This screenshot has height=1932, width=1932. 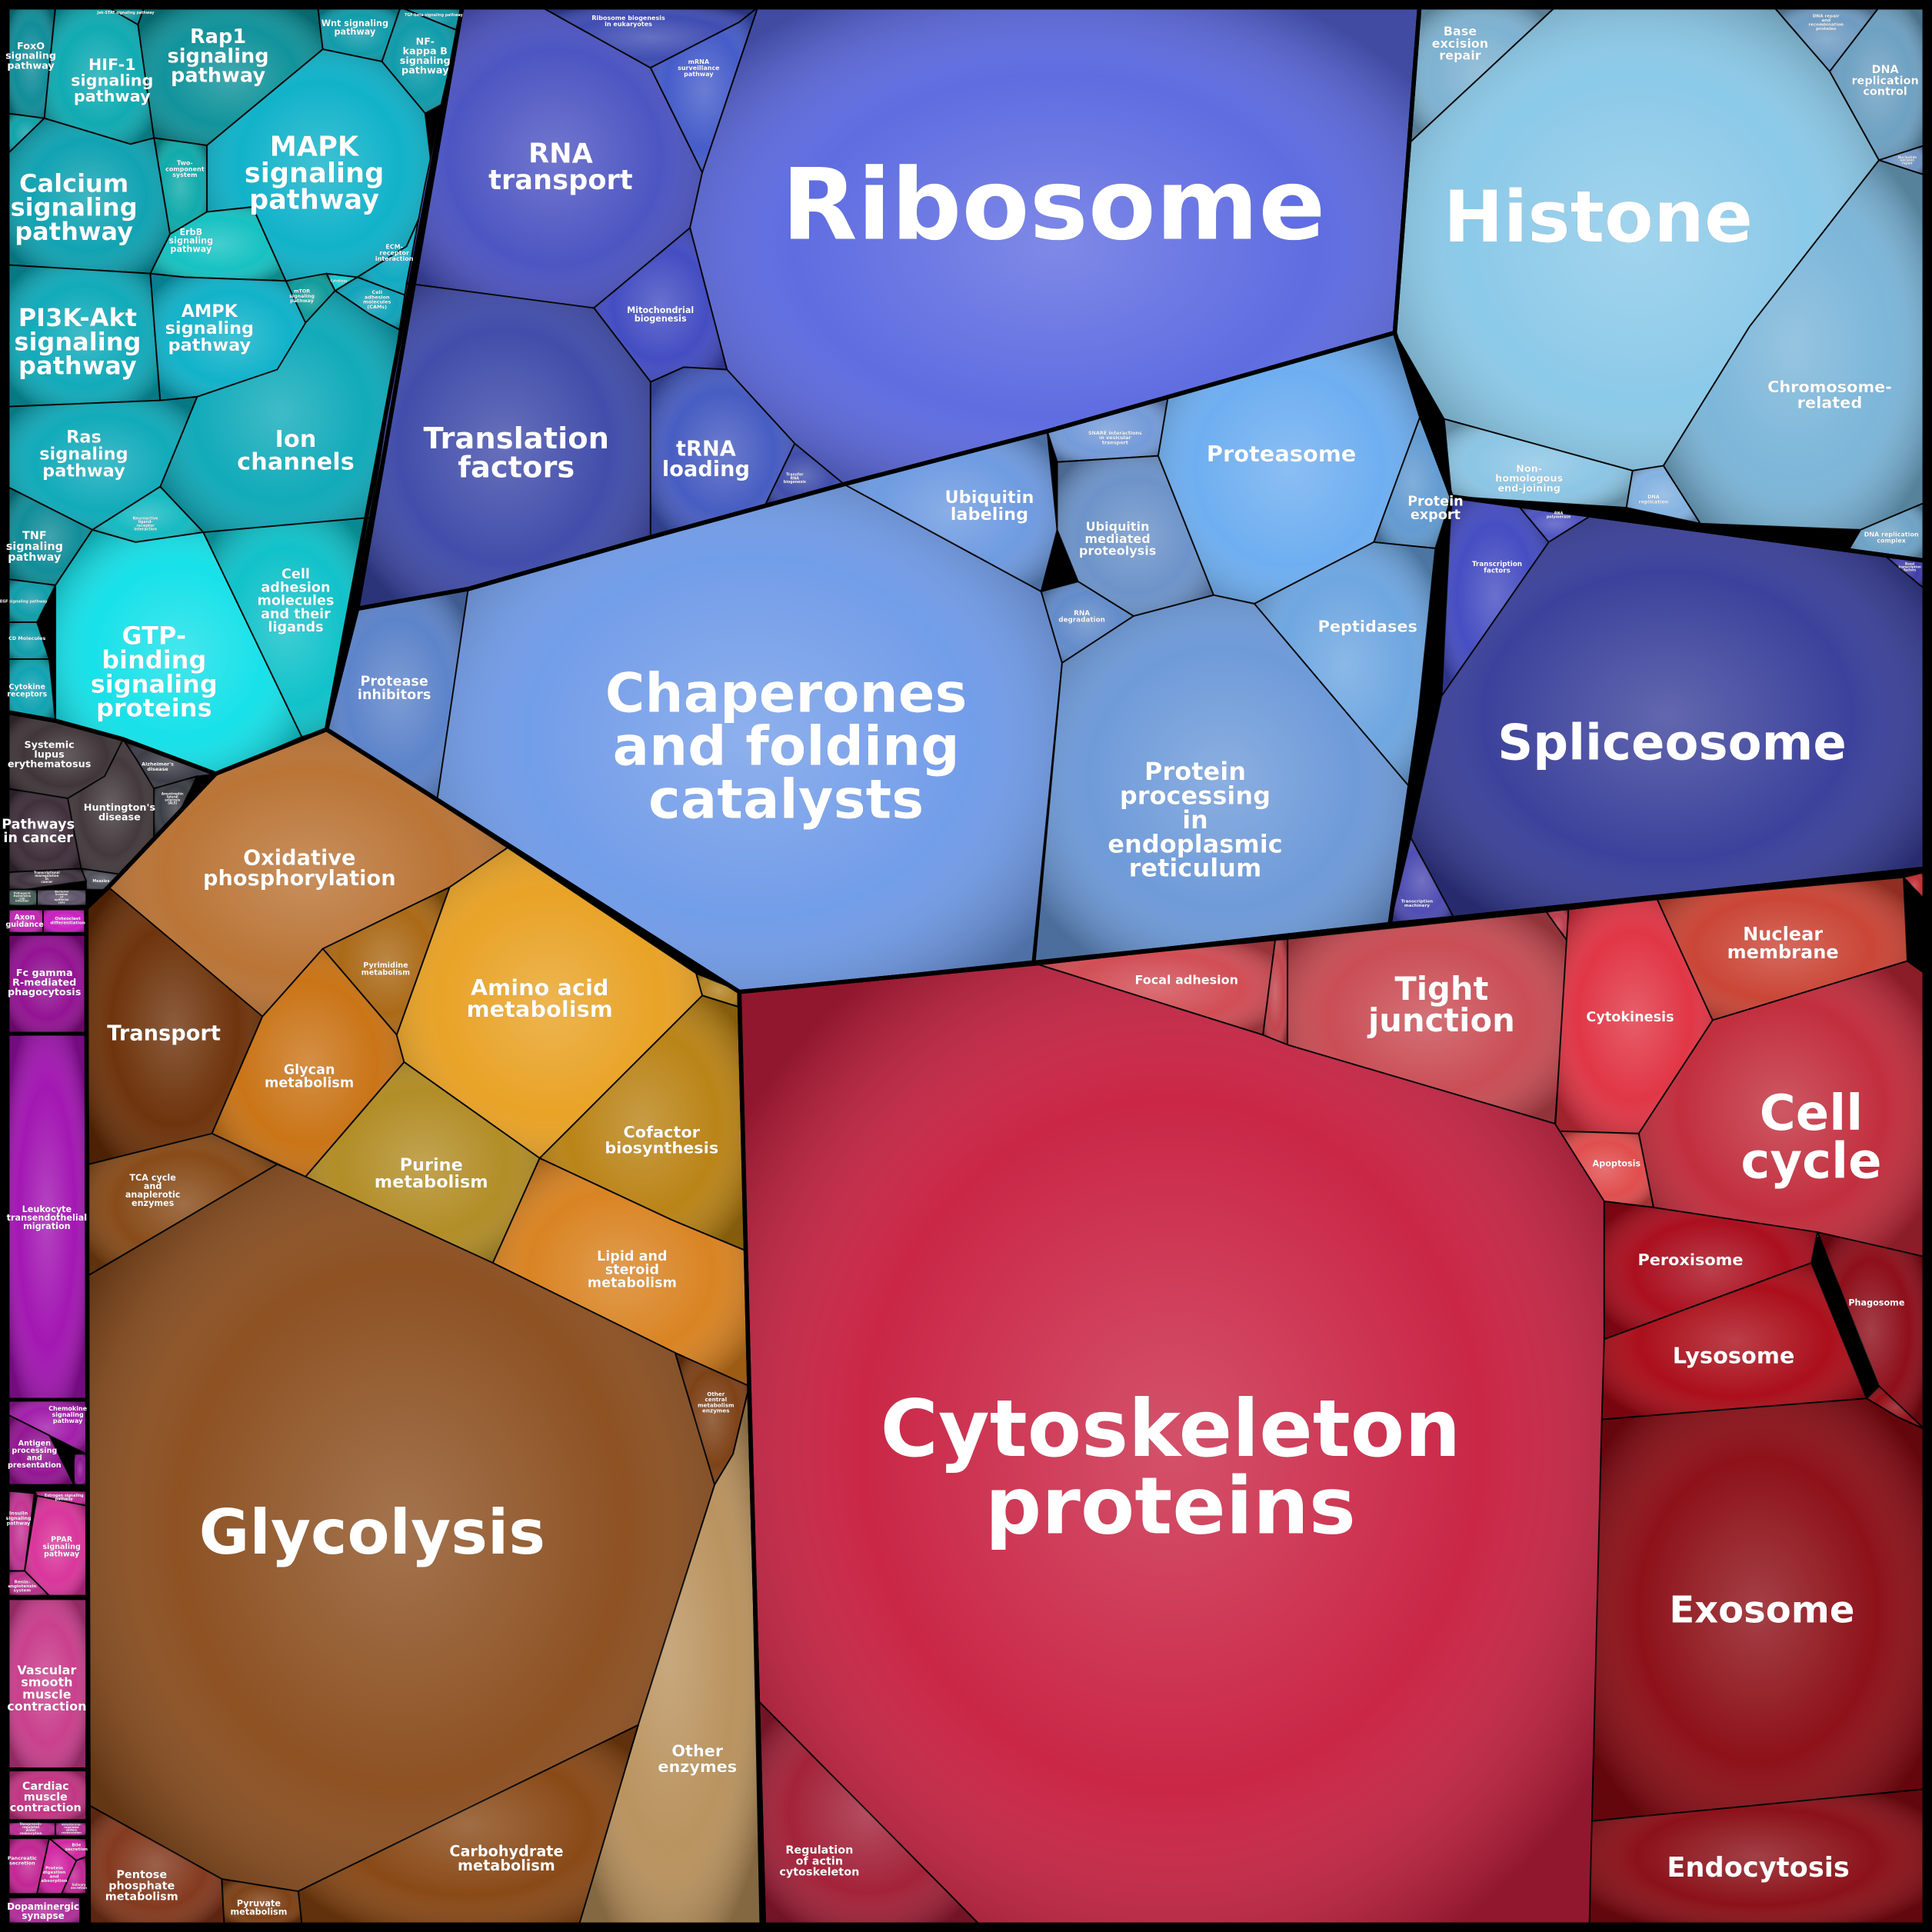 I want to click on cell-label: Non-homologous end-joining, so click(x=1529, y=479).